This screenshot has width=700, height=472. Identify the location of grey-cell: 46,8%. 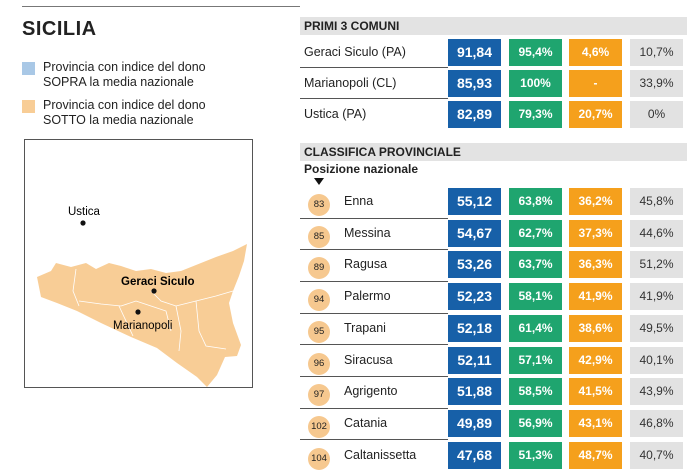
(656, 423).